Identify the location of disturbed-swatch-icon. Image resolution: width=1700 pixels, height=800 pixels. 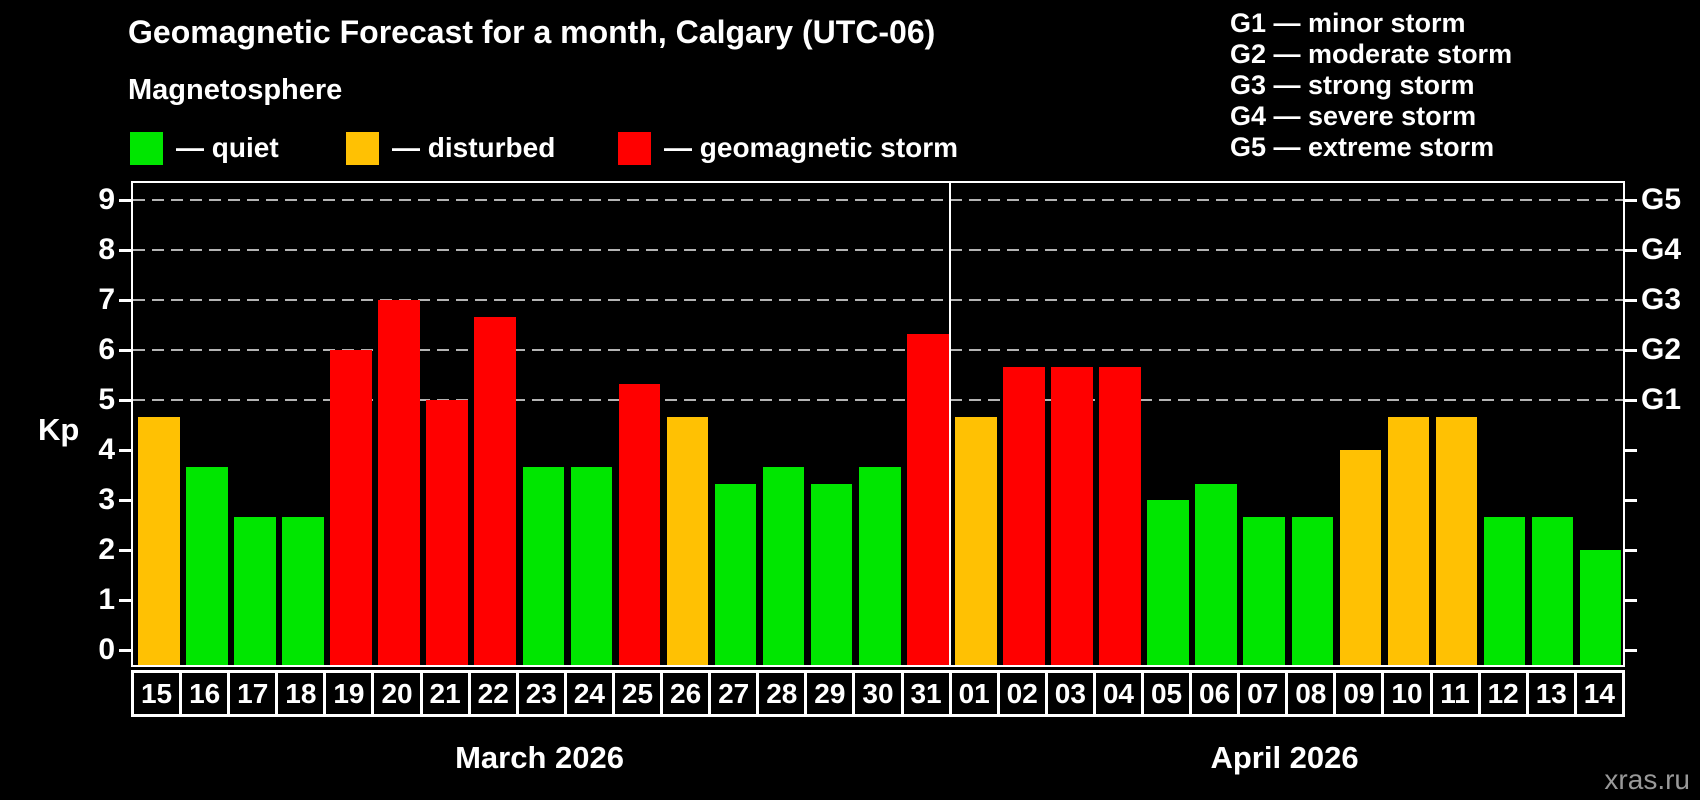
(362, 148).